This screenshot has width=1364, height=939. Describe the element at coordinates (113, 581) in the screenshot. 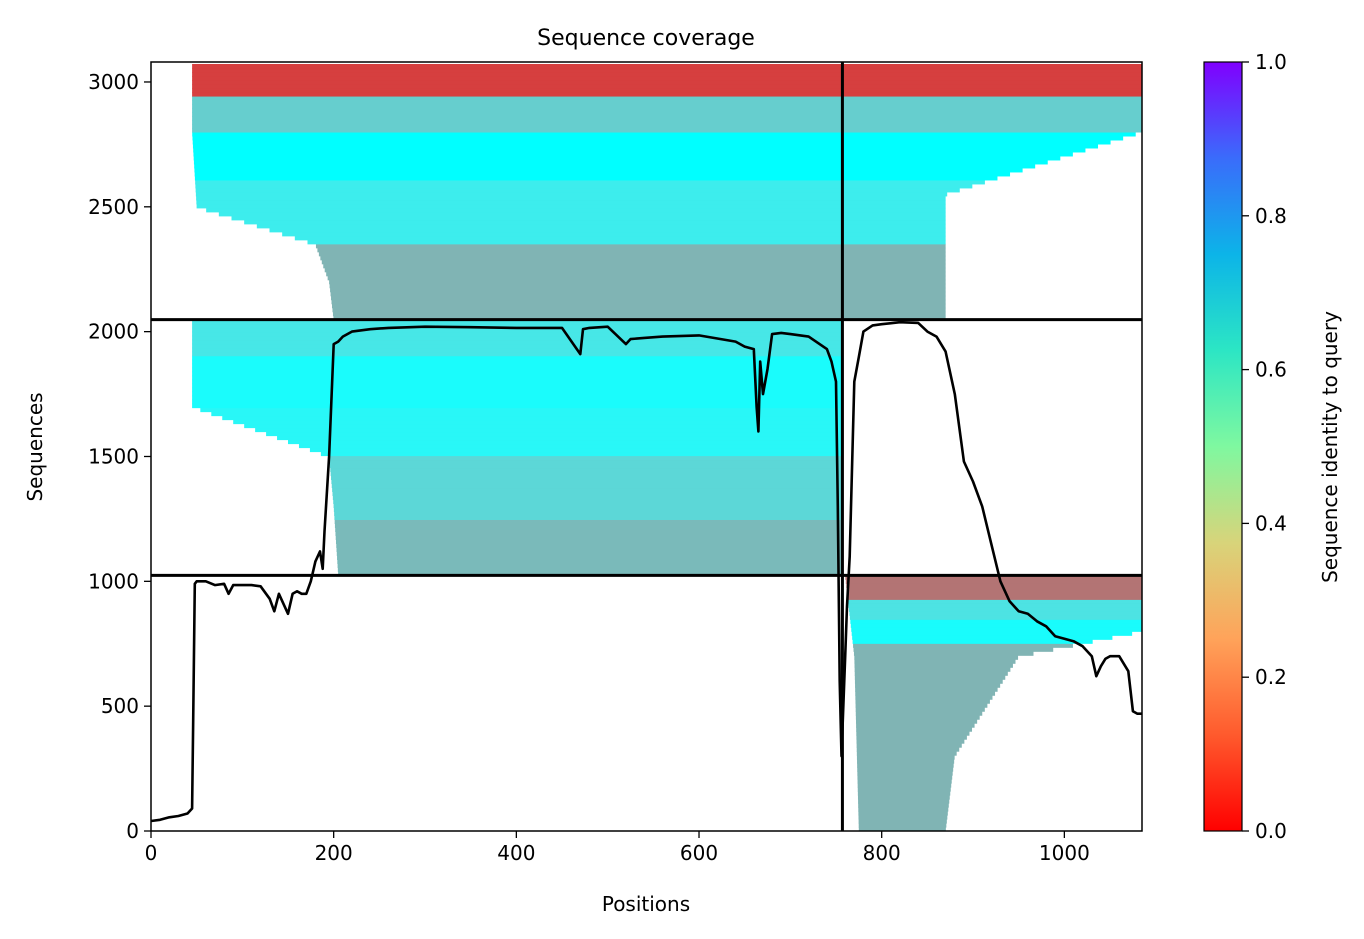

I see `y-tick-label: 1000` at that location.